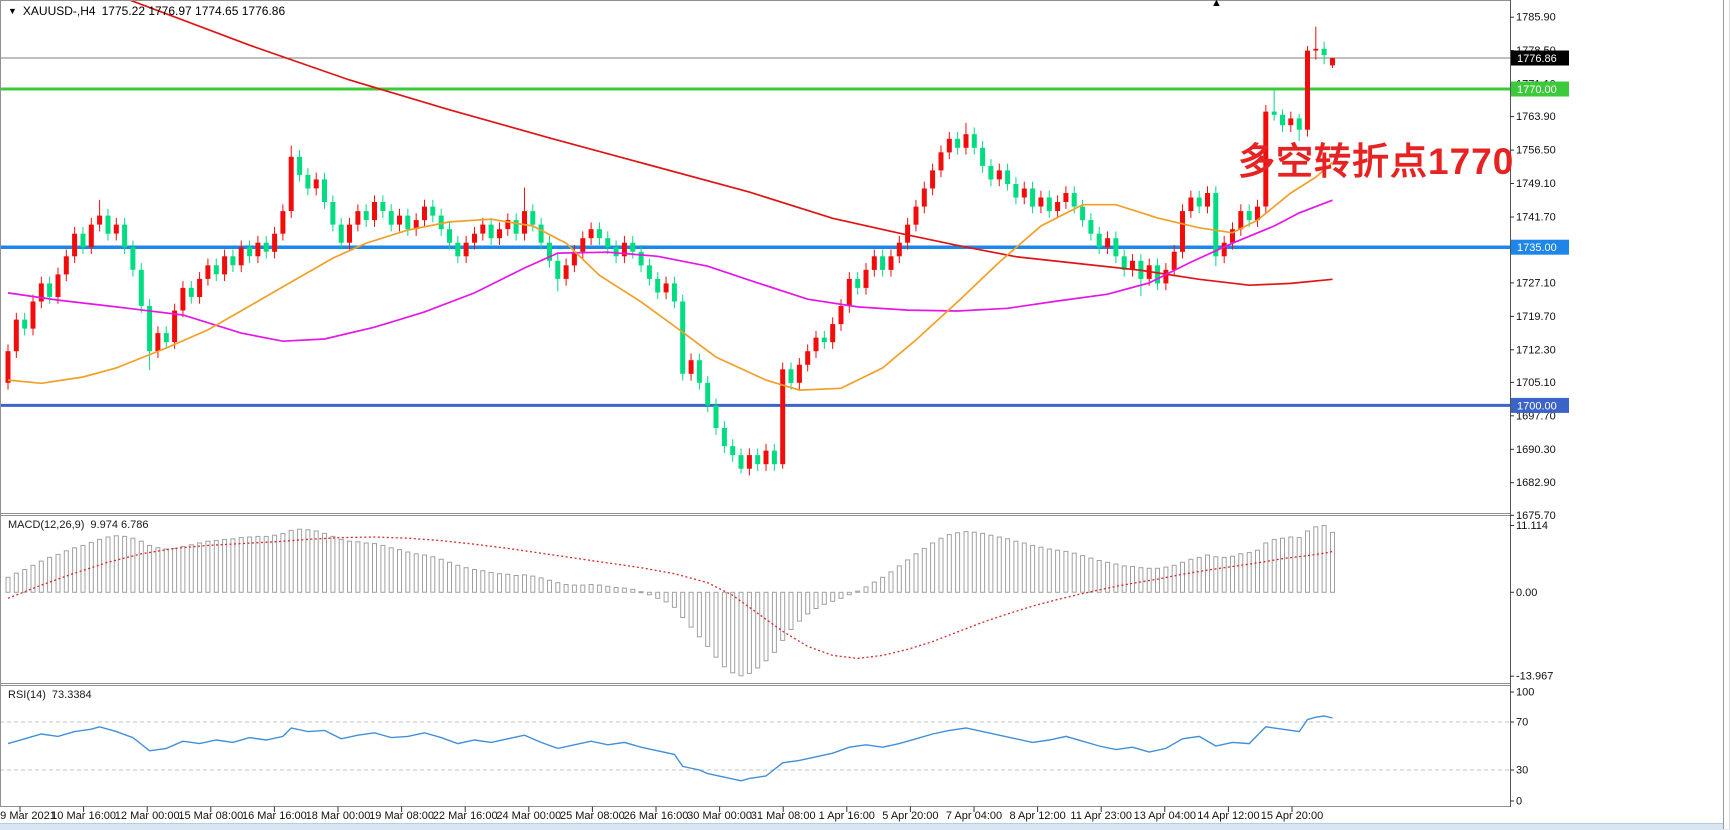 The image size is (1730, 830). What do you see at coordinates (1536, 18) in the screenshot?
I see `price-axis-label: 1785.90` at bounding box center [1536, 18].